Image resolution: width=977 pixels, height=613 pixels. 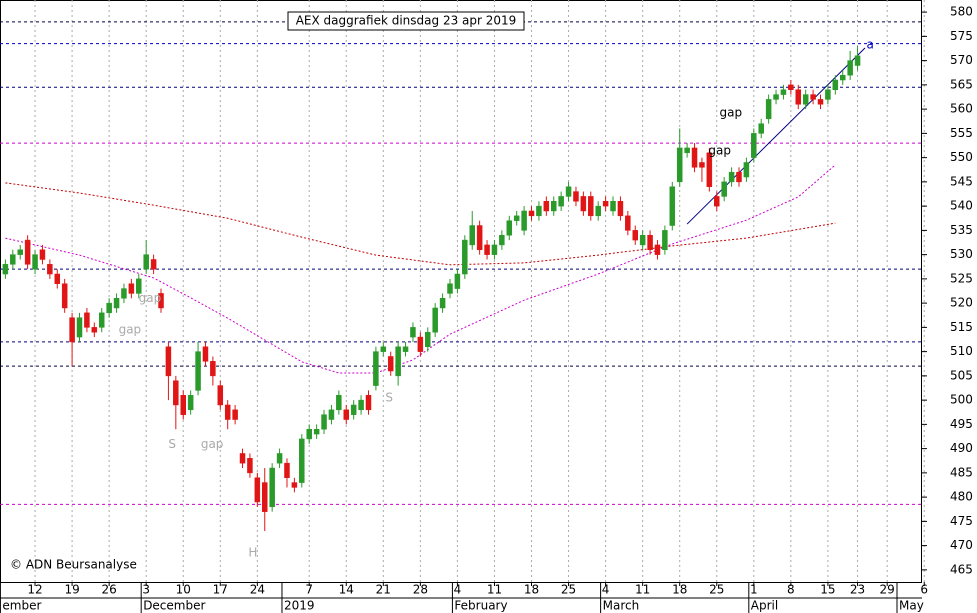 What do you see at coordinates (494, 590) in the screenshot?
I see `x-tick-label: 11` at bounding box center [494, 590].